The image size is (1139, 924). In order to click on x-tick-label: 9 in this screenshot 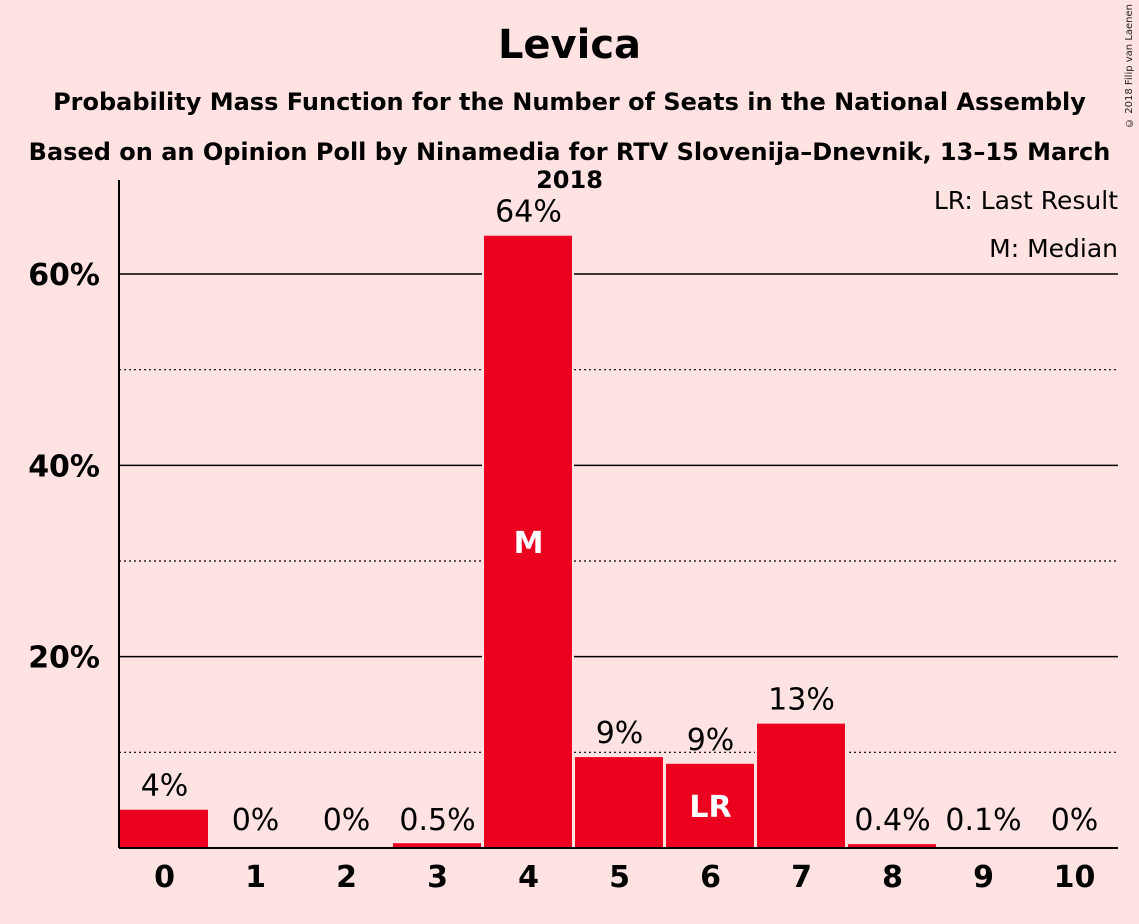, I will do `click(983, 877)`.